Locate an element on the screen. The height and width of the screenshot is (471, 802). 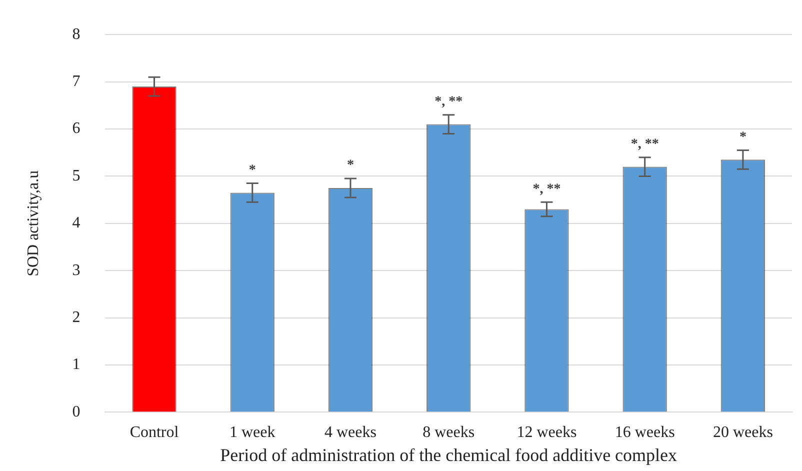
y-tick-label: 5 is located at coordinates (76, 175).